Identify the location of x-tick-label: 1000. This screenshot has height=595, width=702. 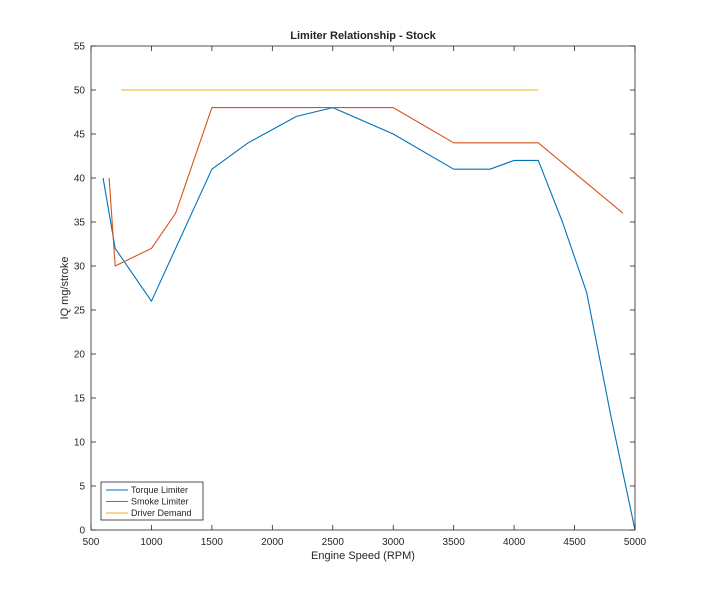
(151, 542).